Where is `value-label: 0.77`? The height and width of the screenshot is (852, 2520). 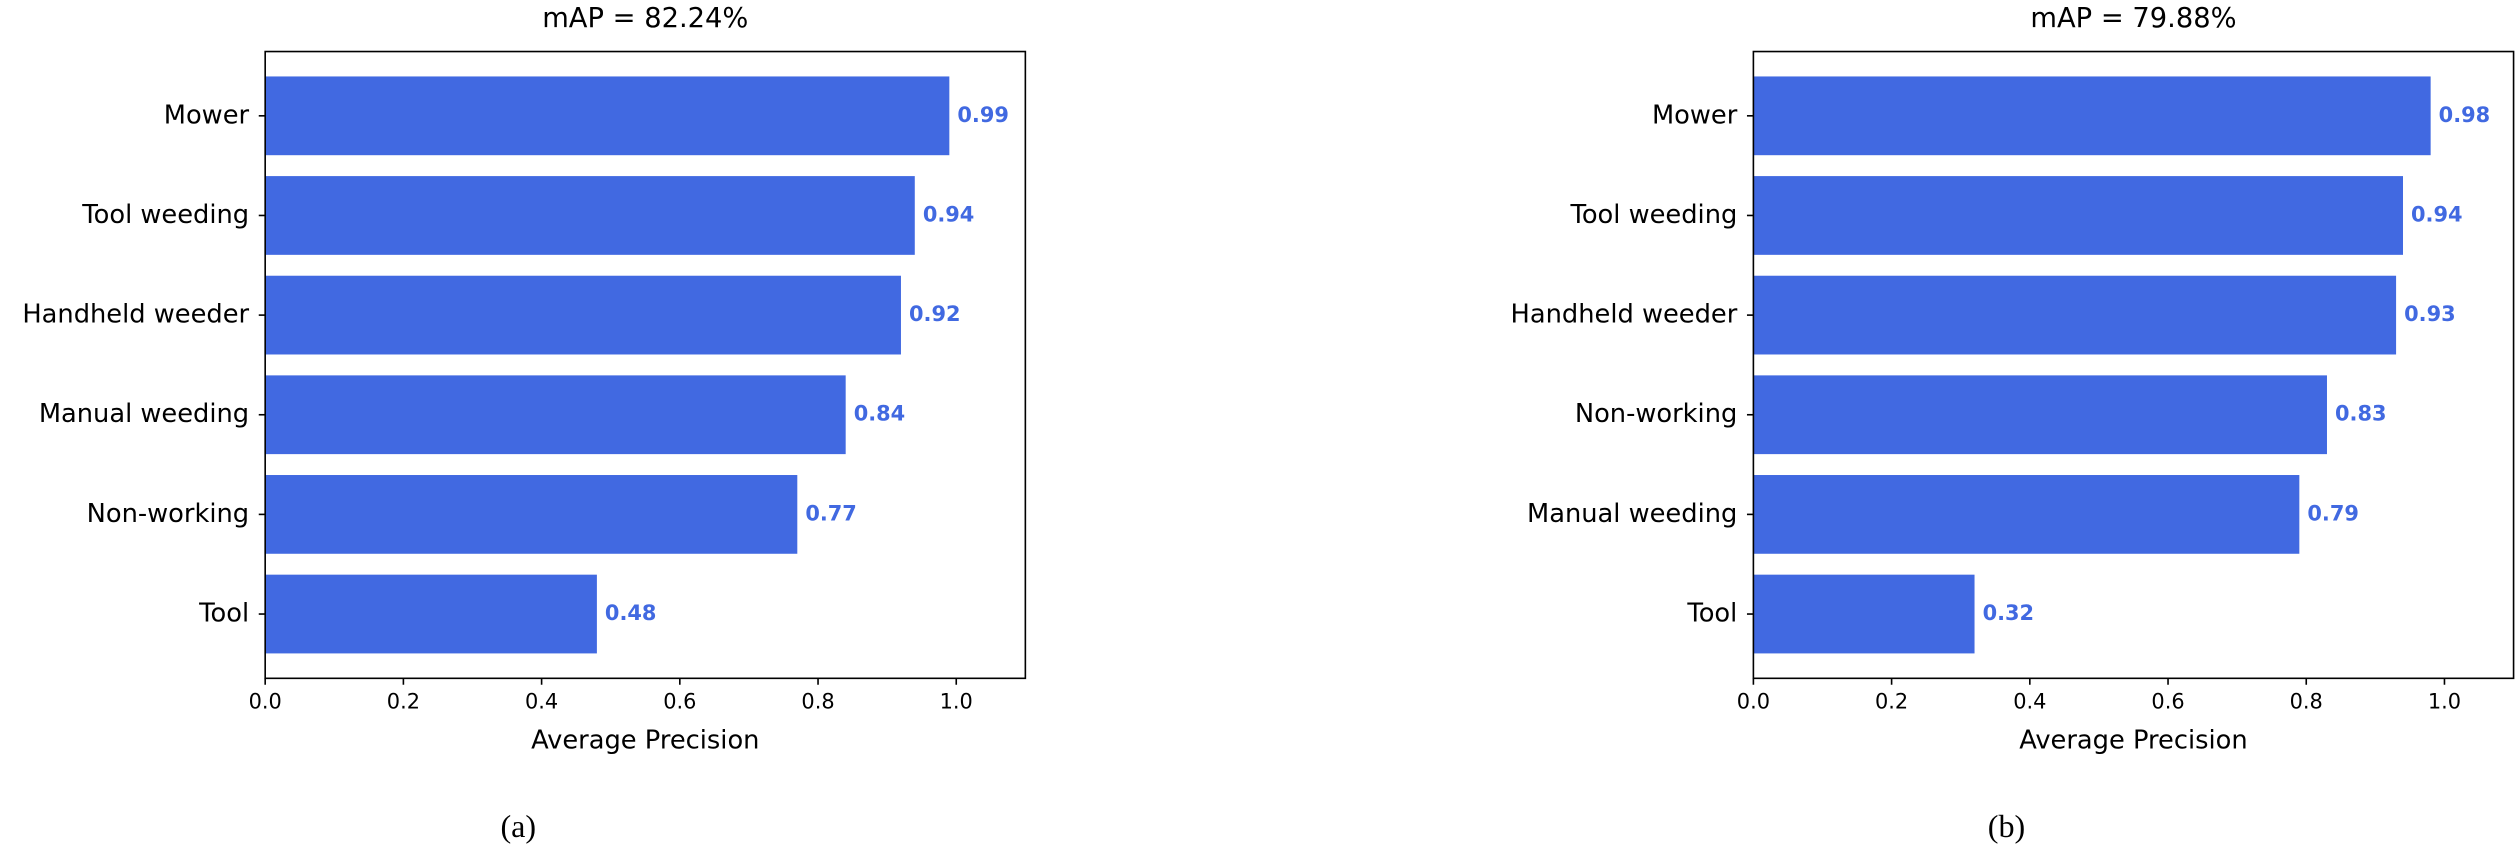
value-label: 0.77 is located at coordinates (831, 513).